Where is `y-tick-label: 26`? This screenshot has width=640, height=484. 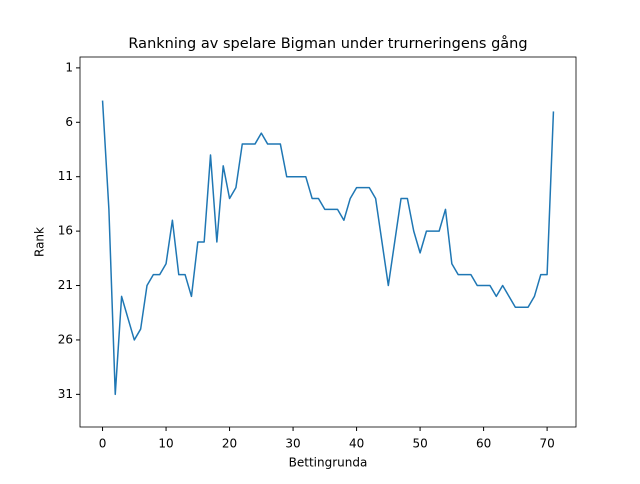 y-tick-label: 26 is located at coordinates (65, 339).